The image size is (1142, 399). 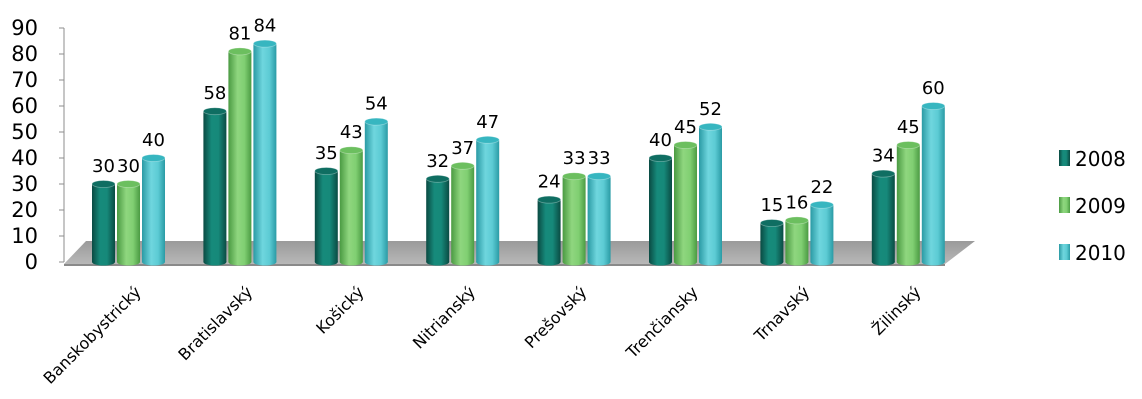 I want to click on category-label: Bratislavský, so click(x=215, y=323).